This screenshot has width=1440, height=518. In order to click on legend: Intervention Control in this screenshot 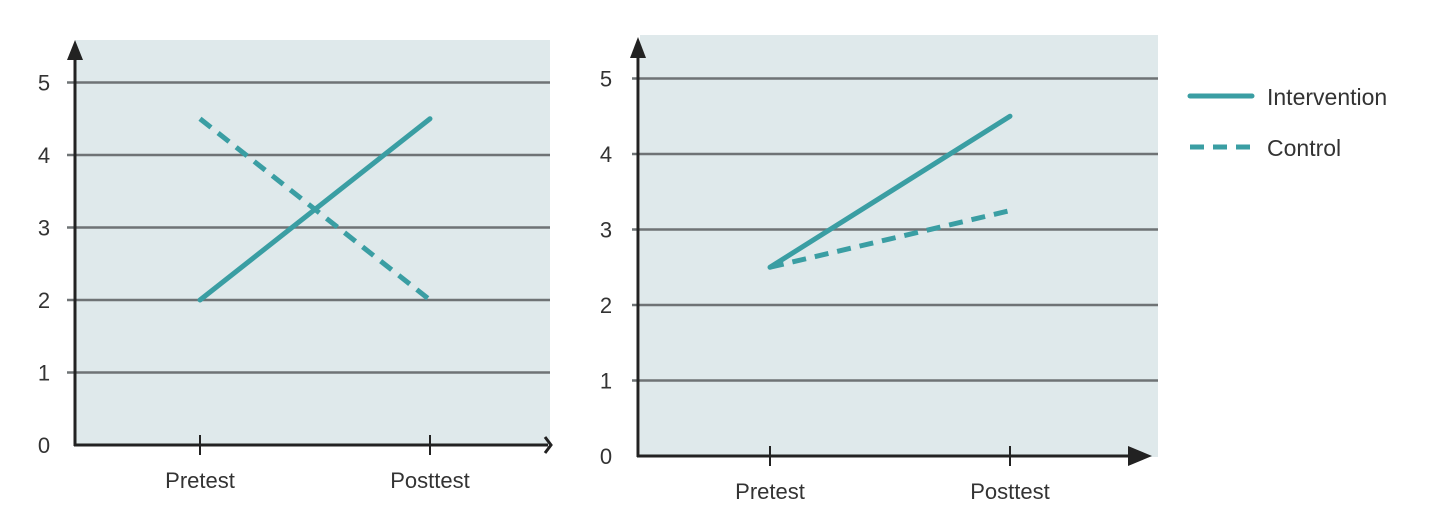, I will do `click(1287, 122)`.